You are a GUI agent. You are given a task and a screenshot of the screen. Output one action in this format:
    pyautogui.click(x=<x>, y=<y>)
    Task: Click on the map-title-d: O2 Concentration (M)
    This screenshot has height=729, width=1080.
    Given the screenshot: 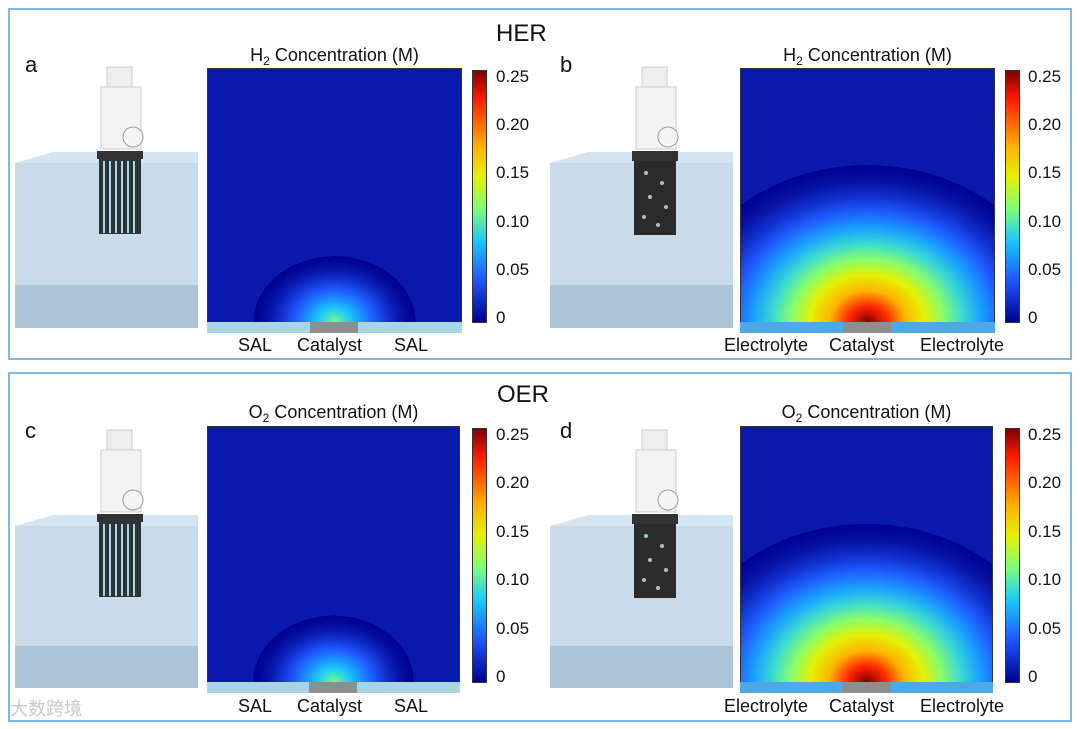 What is the action you would take?
    pyautogui.click(x=866, y=413)
    